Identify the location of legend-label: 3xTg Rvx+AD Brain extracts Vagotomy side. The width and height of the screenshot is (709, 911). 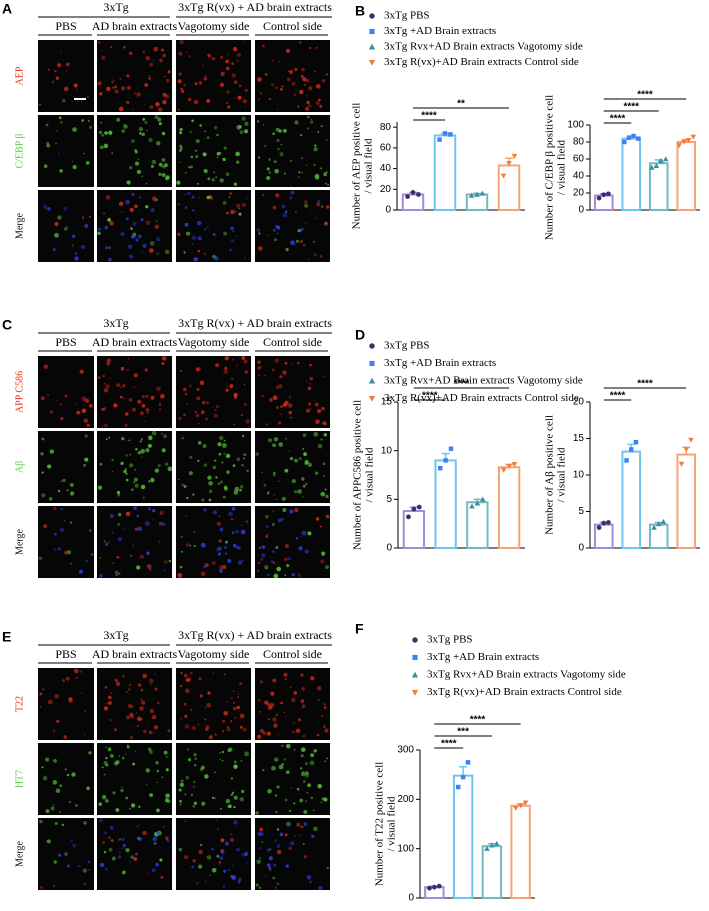
(483, 381).